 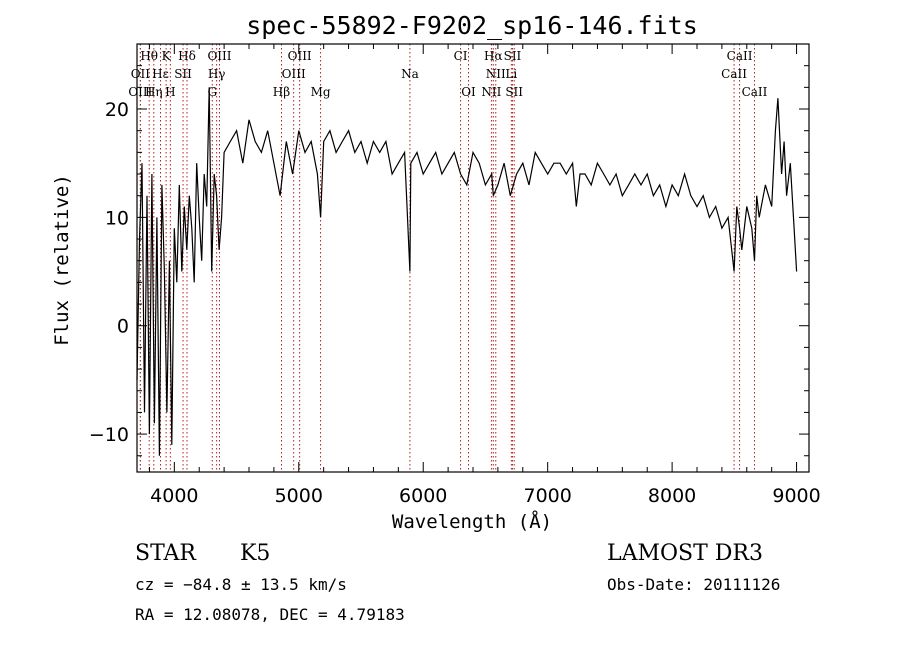 What do you see at coordinates (219, 56) in the screenshot?
I see `line-label-3: OIII` at bounding box center [219, 56].